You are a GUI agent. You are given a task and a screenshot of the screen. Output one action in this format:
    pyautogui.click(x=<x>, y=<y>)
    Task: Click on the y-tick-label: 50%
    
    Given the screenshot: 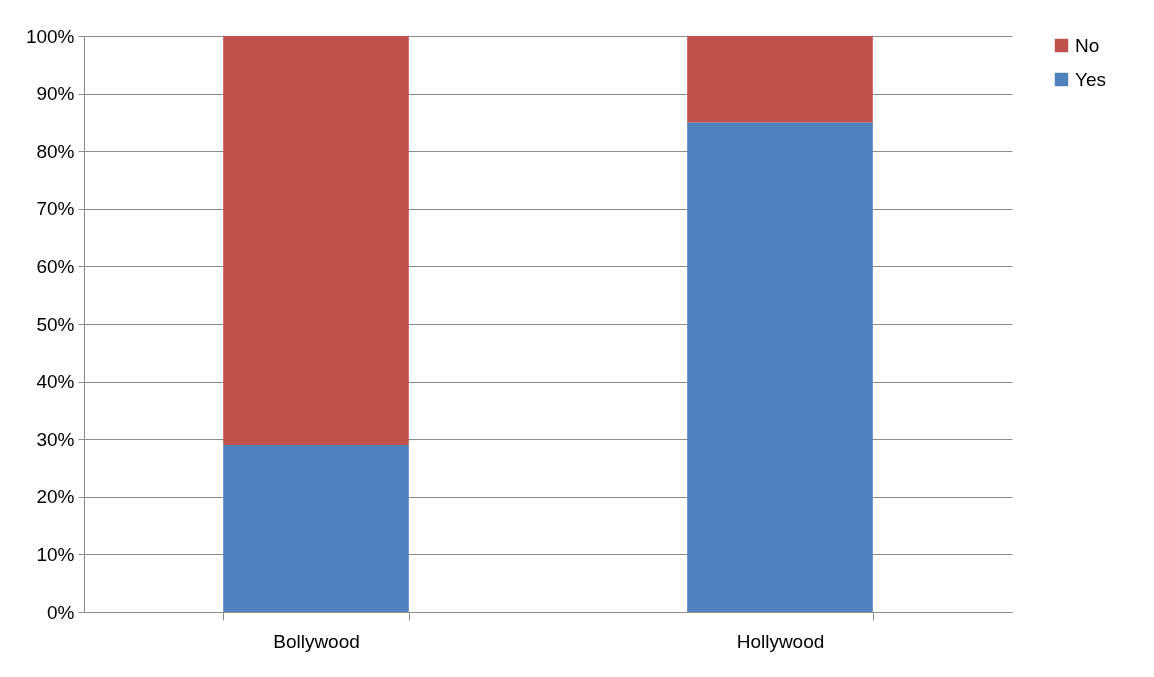 What is the action you would take?
    pyautogui.click(x=55, y=324)
    